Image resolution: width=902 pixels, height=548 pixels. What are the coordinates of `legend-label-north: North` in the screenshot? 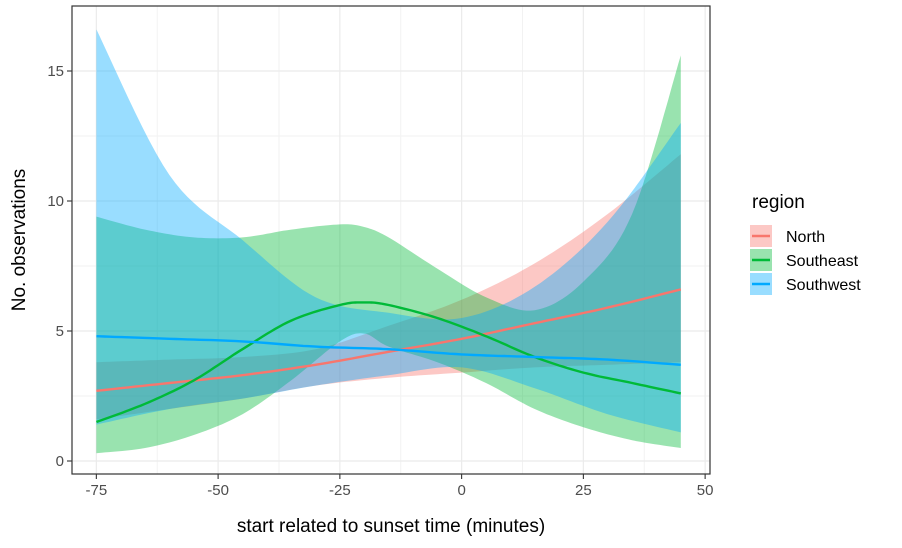 It's located at (805, 237).